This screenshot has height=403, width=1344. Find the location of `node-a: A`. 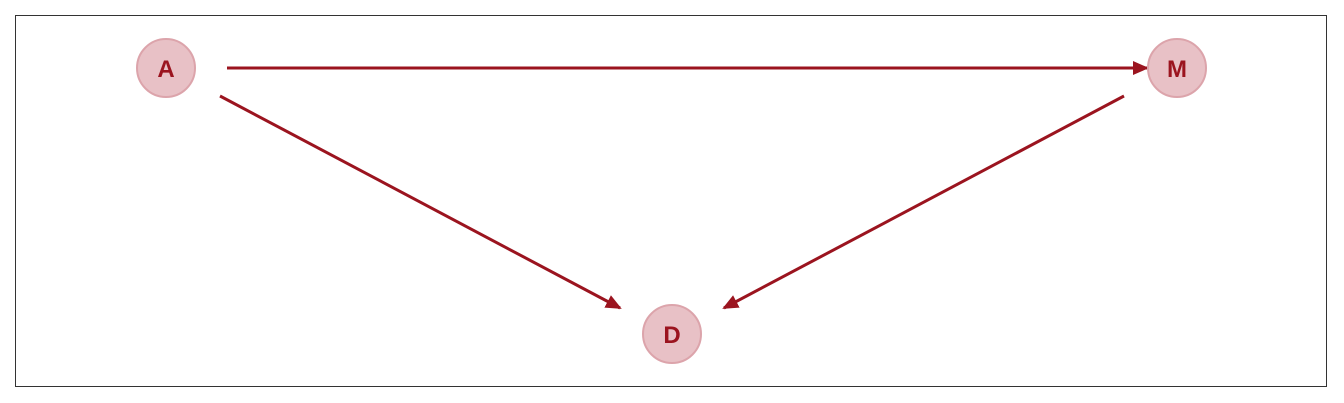

node-a: A is located at coordinates (166, 68).